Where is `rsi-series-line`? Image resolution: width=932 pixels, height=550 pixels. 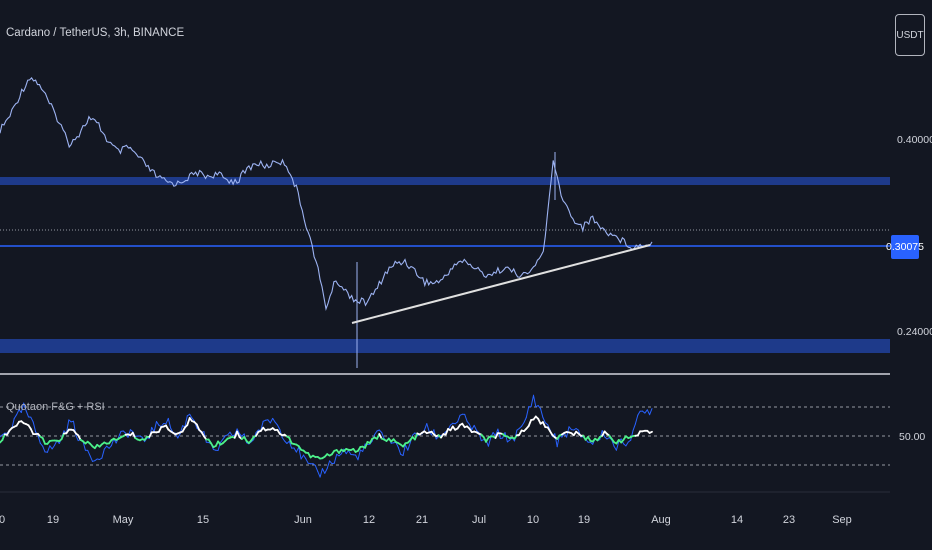
rsi-series-line is located at coordinates (326, 436).